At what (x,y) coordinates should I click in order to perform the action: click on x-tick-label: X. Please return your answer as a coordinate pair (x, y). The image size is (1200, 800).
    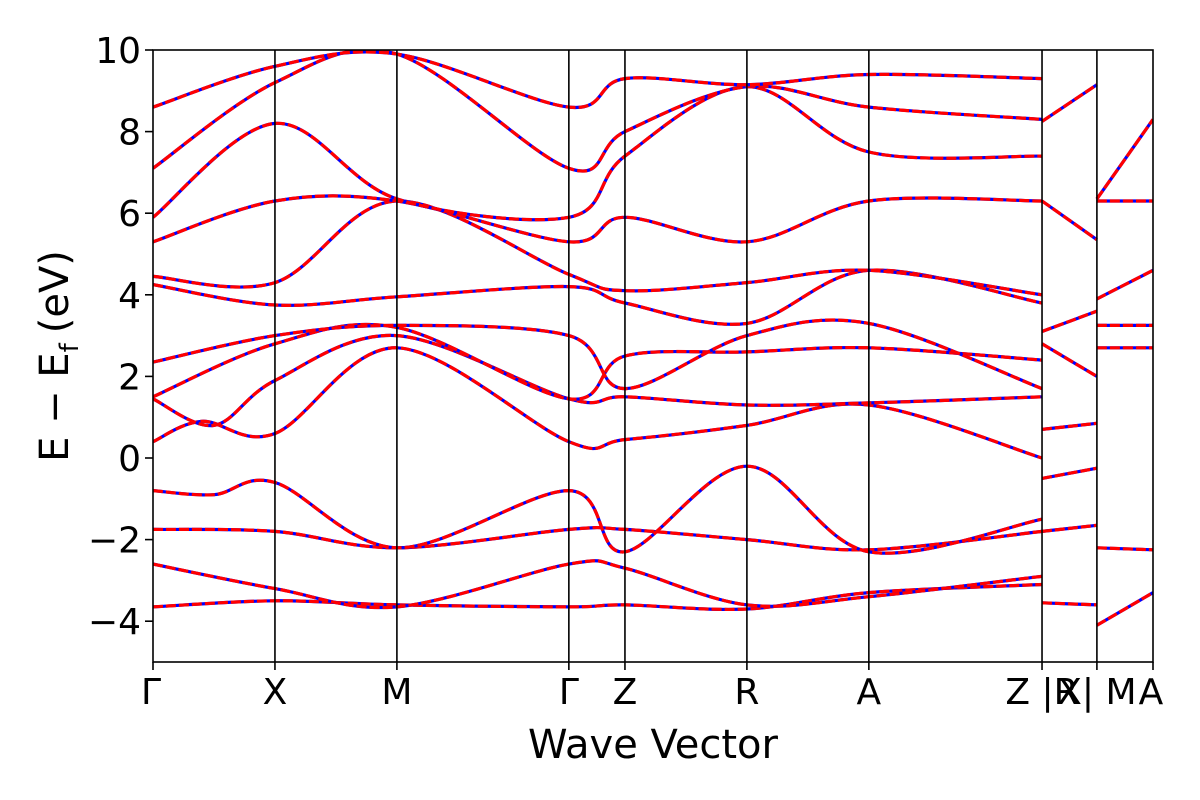
    Looking at the image, I should click on (275, 692).